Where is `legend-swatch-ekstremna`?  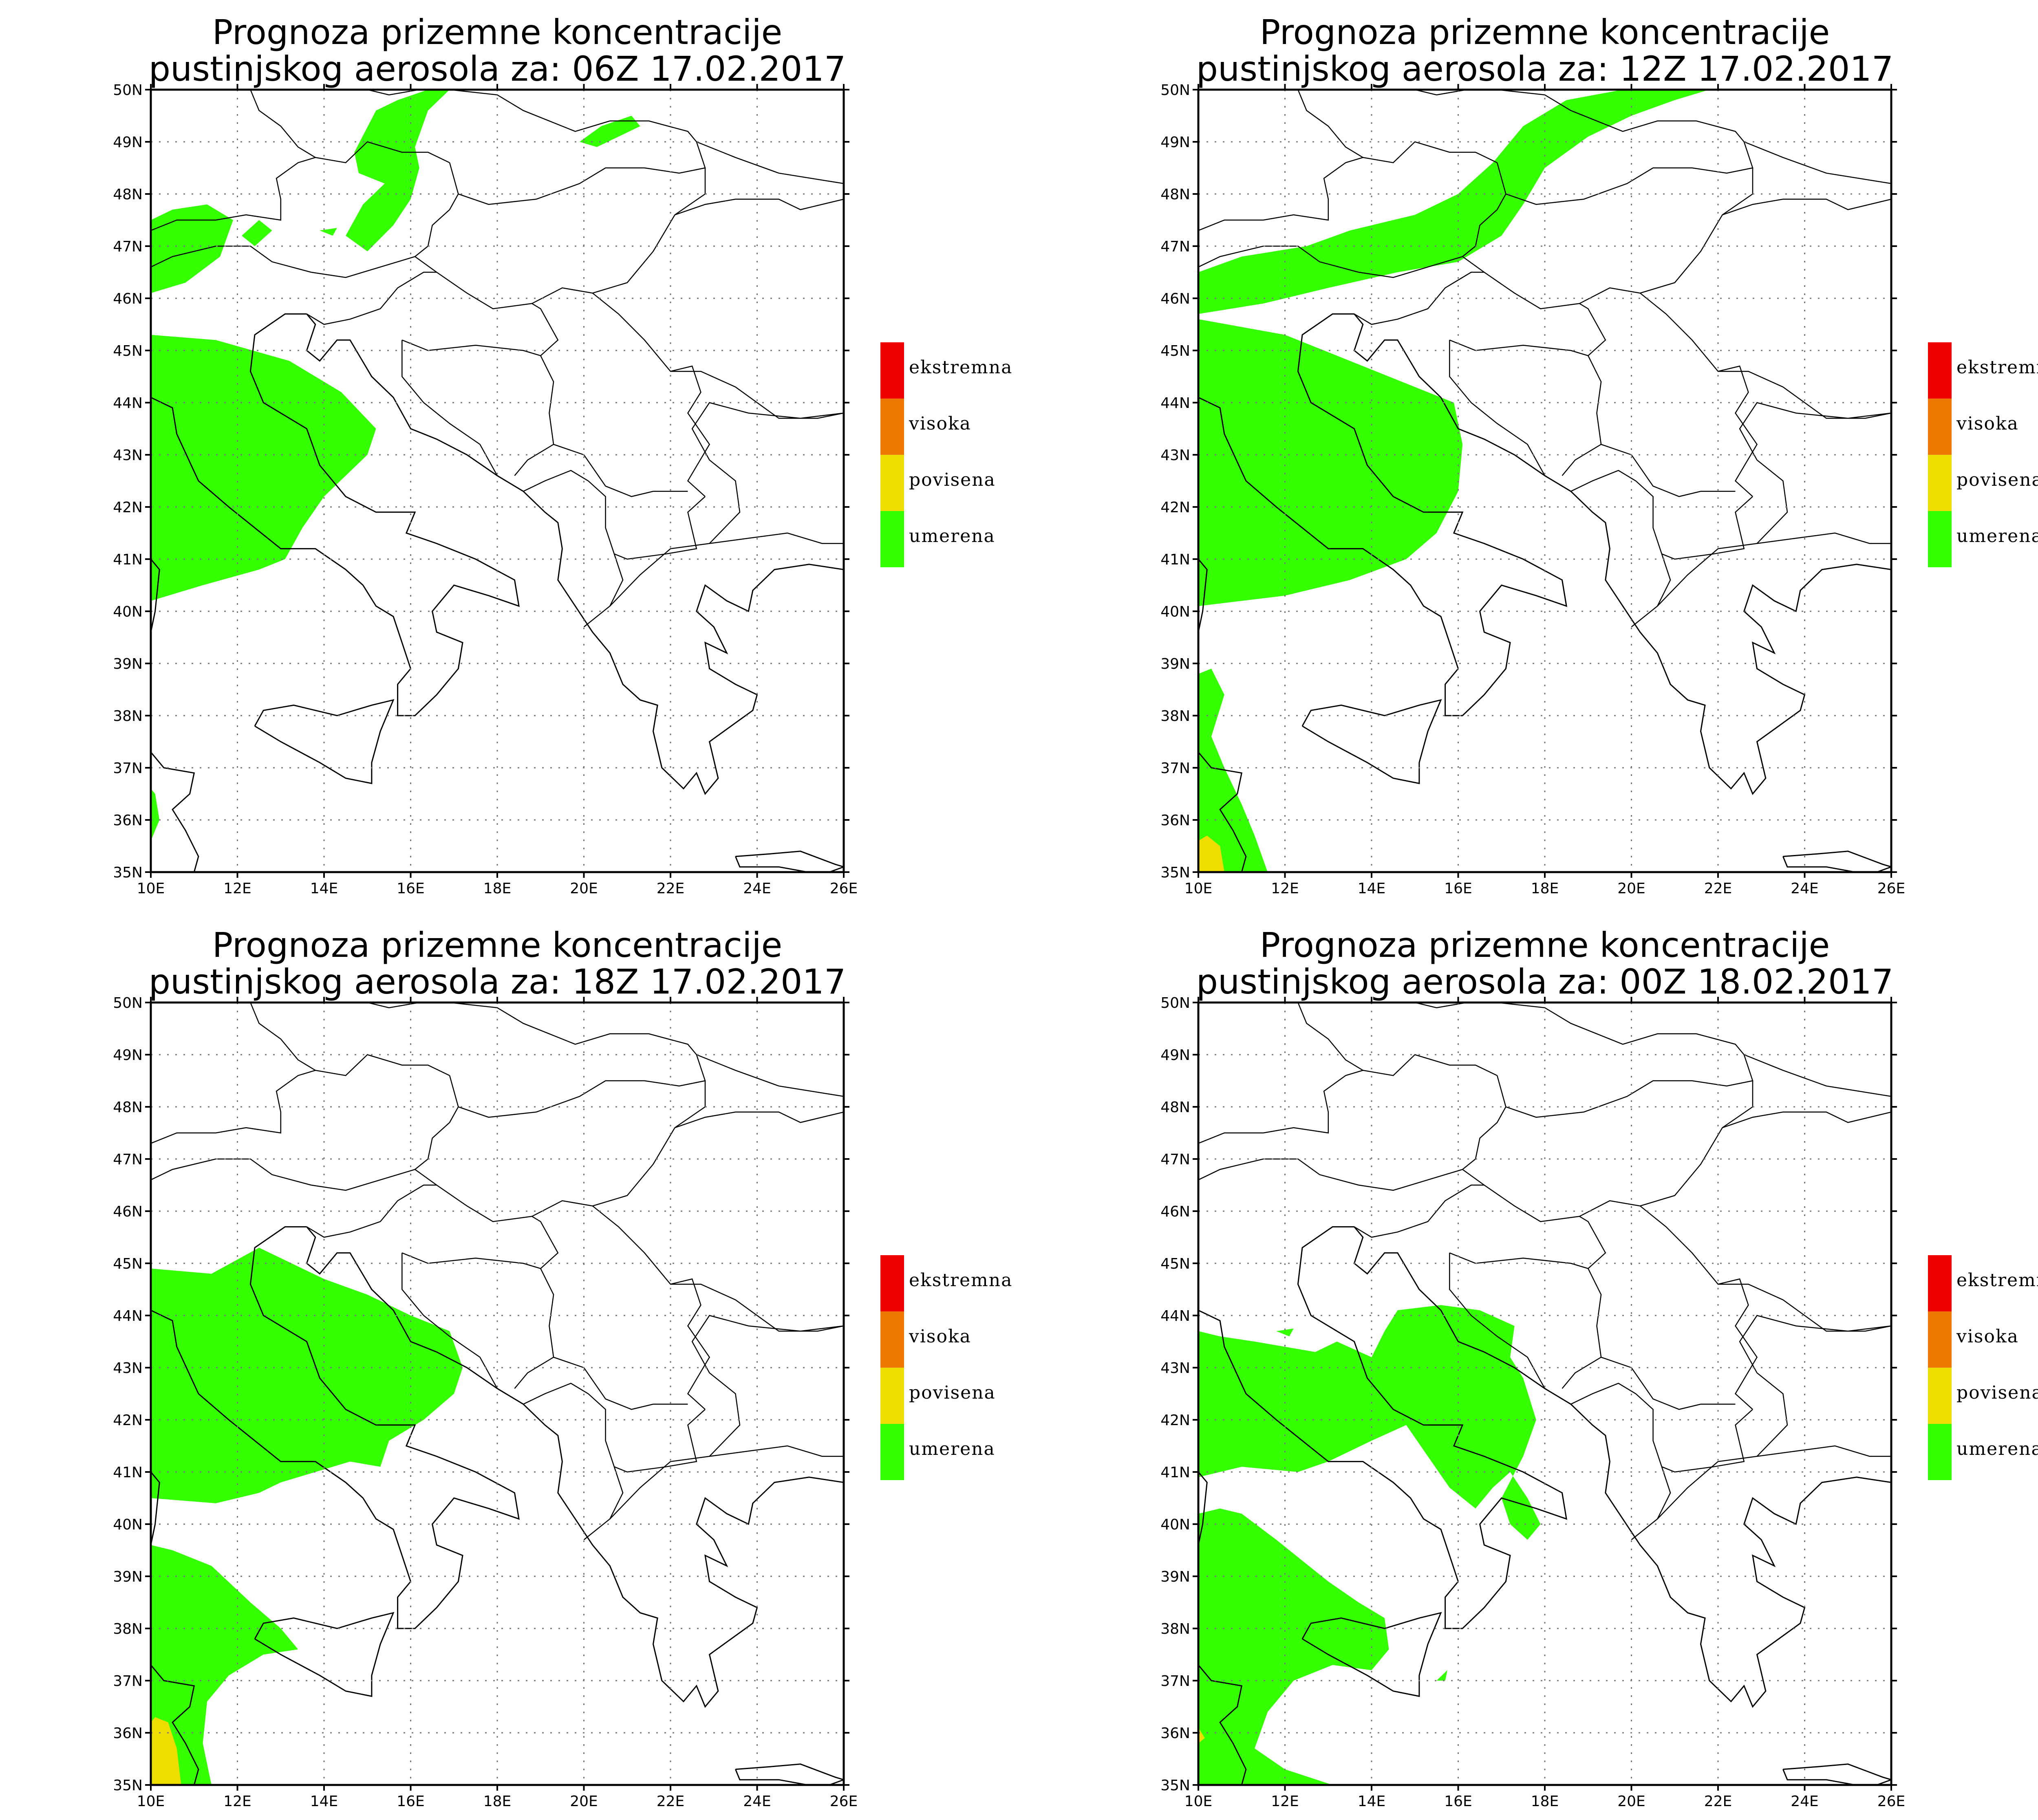
legend-swatch-ekstremna is located at coordinates (892, 1283).